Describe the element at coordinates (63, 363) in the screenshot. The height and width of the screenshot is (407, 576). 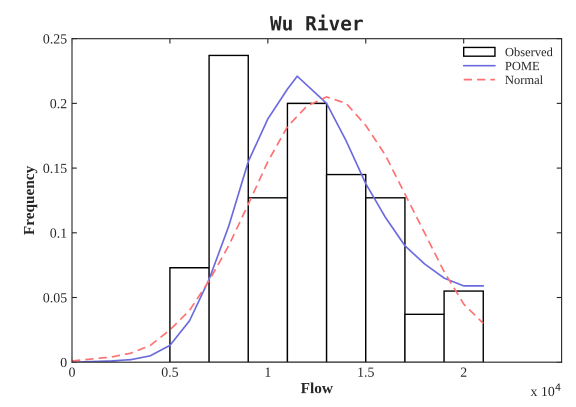
I see `y-tick-label: 0` at that location.